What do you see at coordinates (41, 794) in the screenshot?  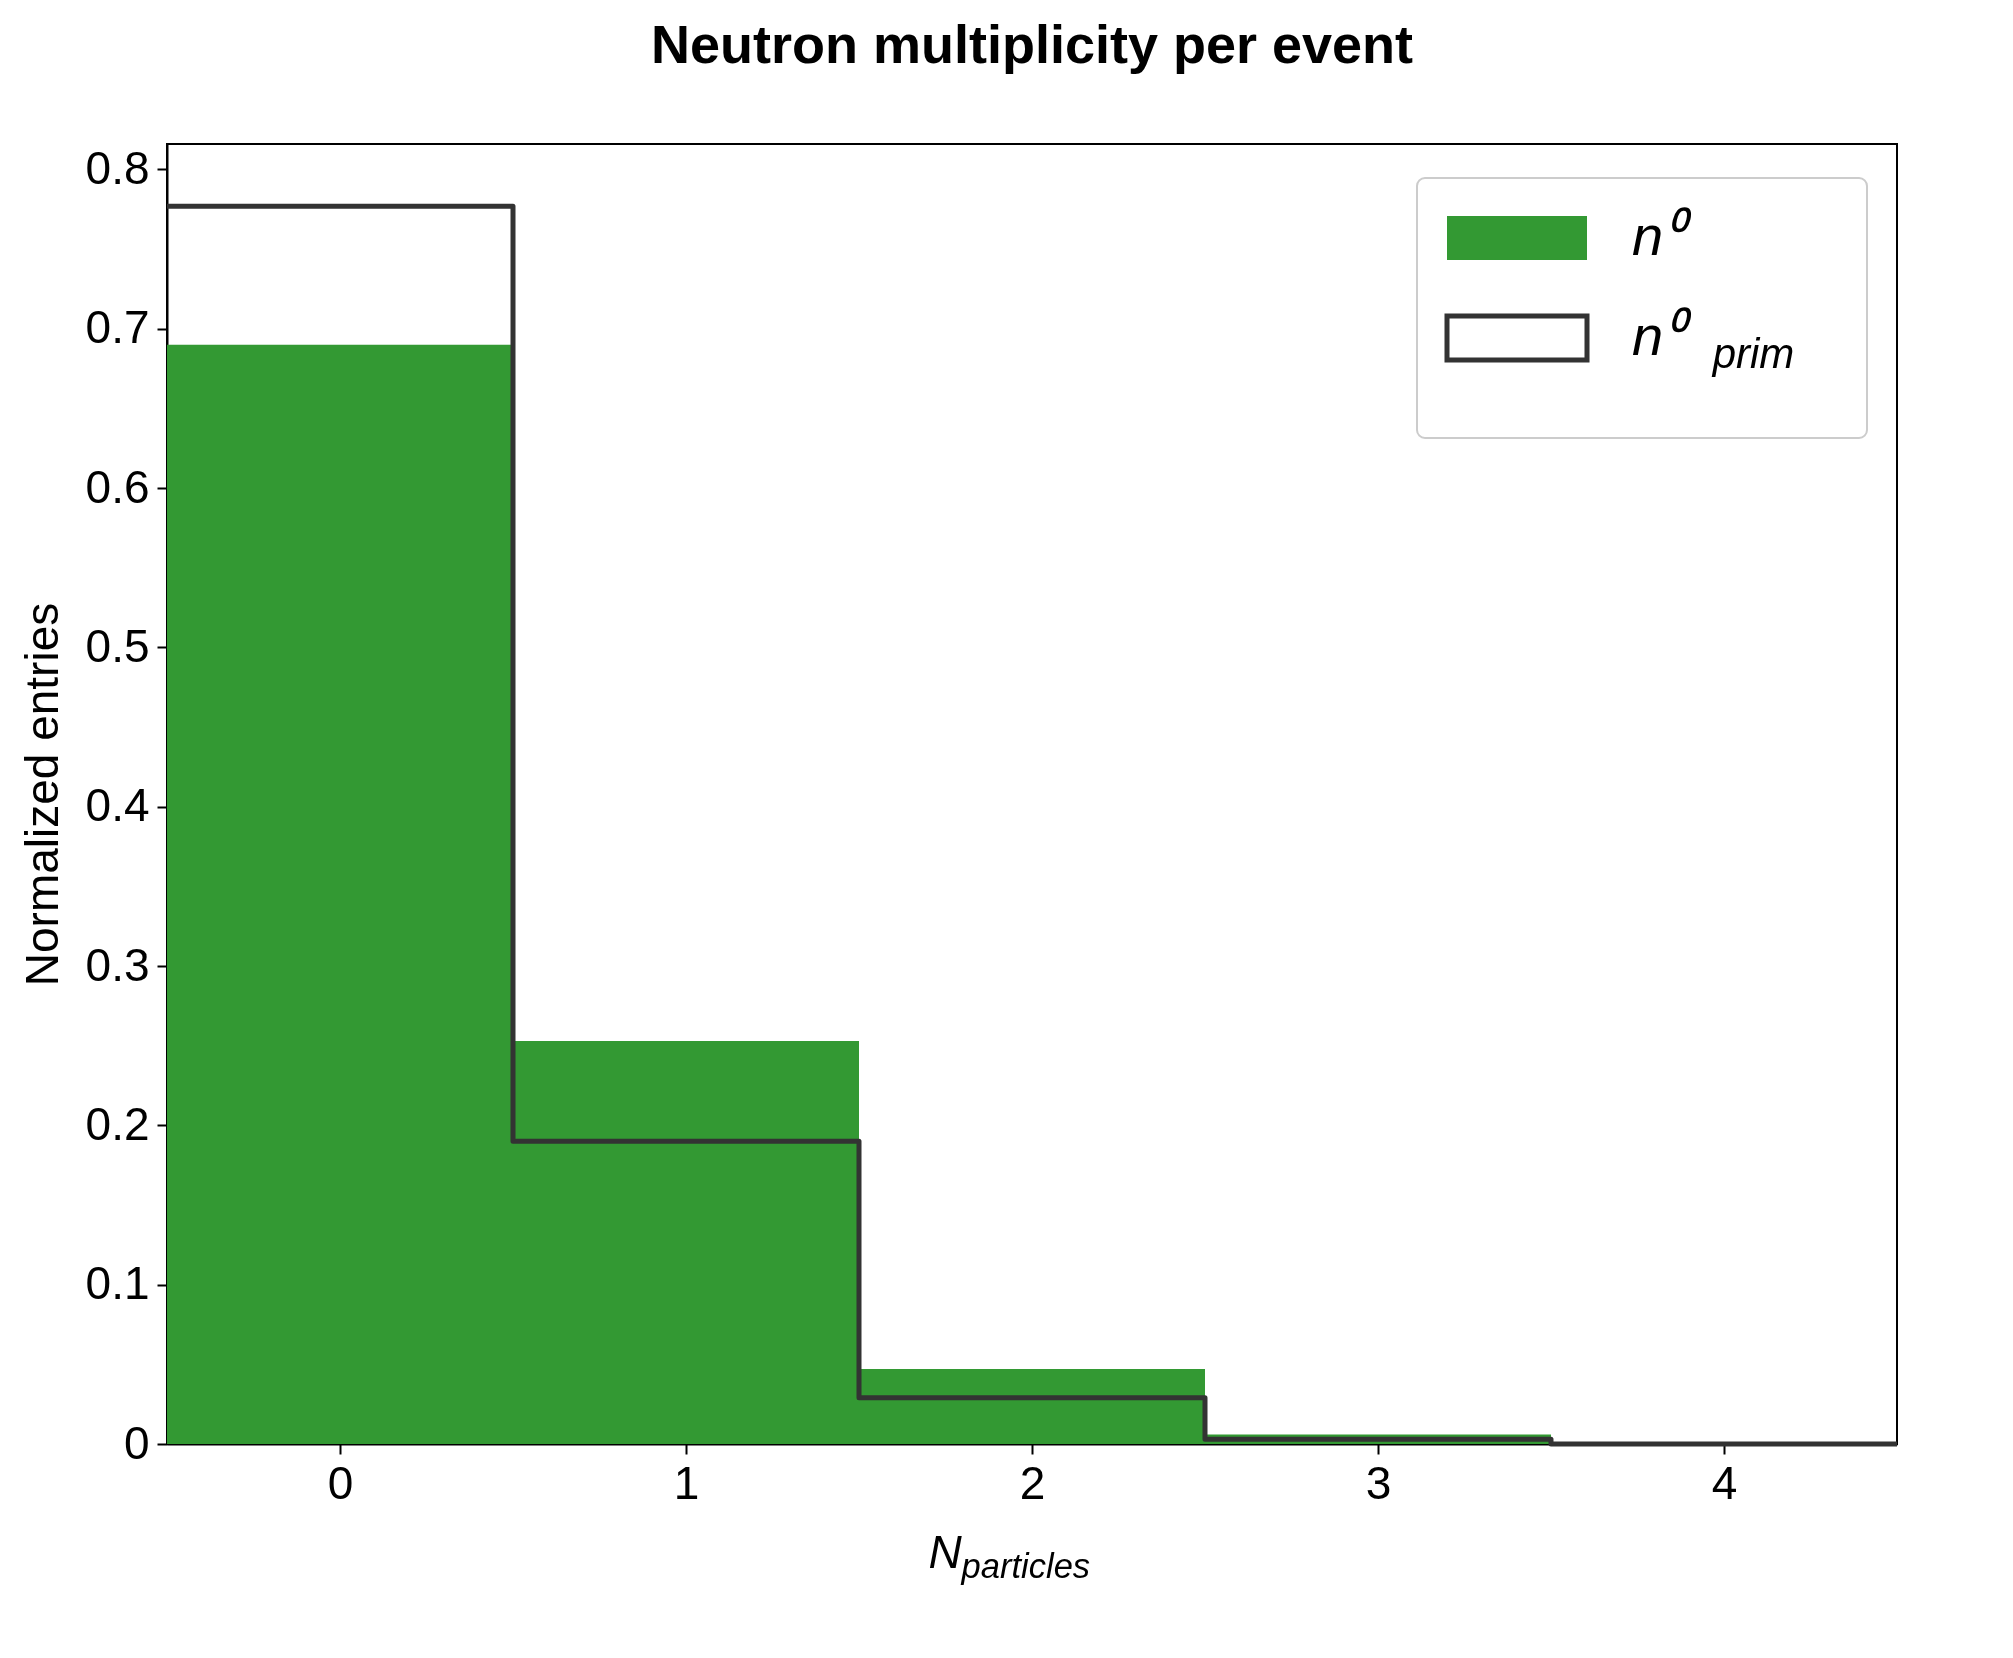 I see `y-axis-title: Normalized entries` at bounding box center [41, 794].